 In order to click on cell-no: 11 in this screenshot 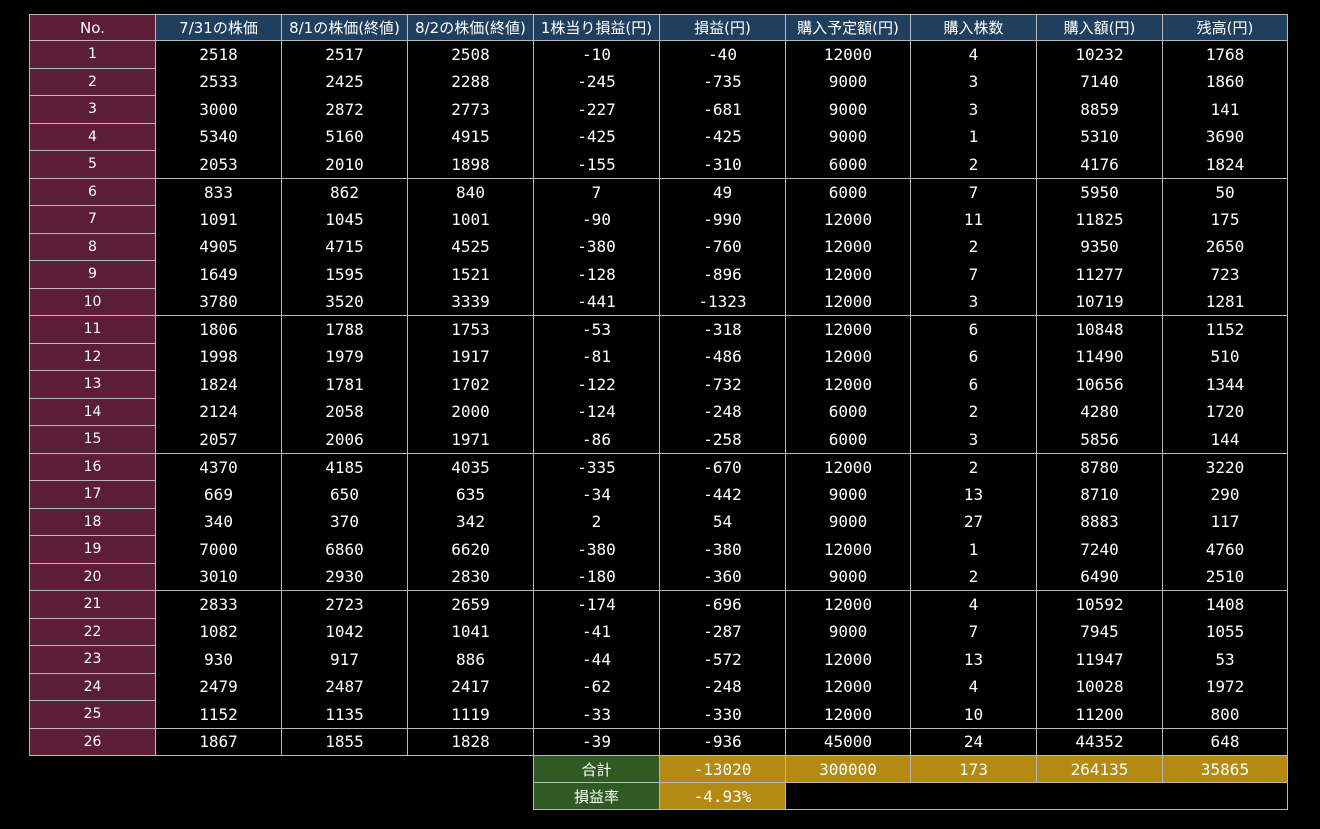, I will do `click(92, 329)`.